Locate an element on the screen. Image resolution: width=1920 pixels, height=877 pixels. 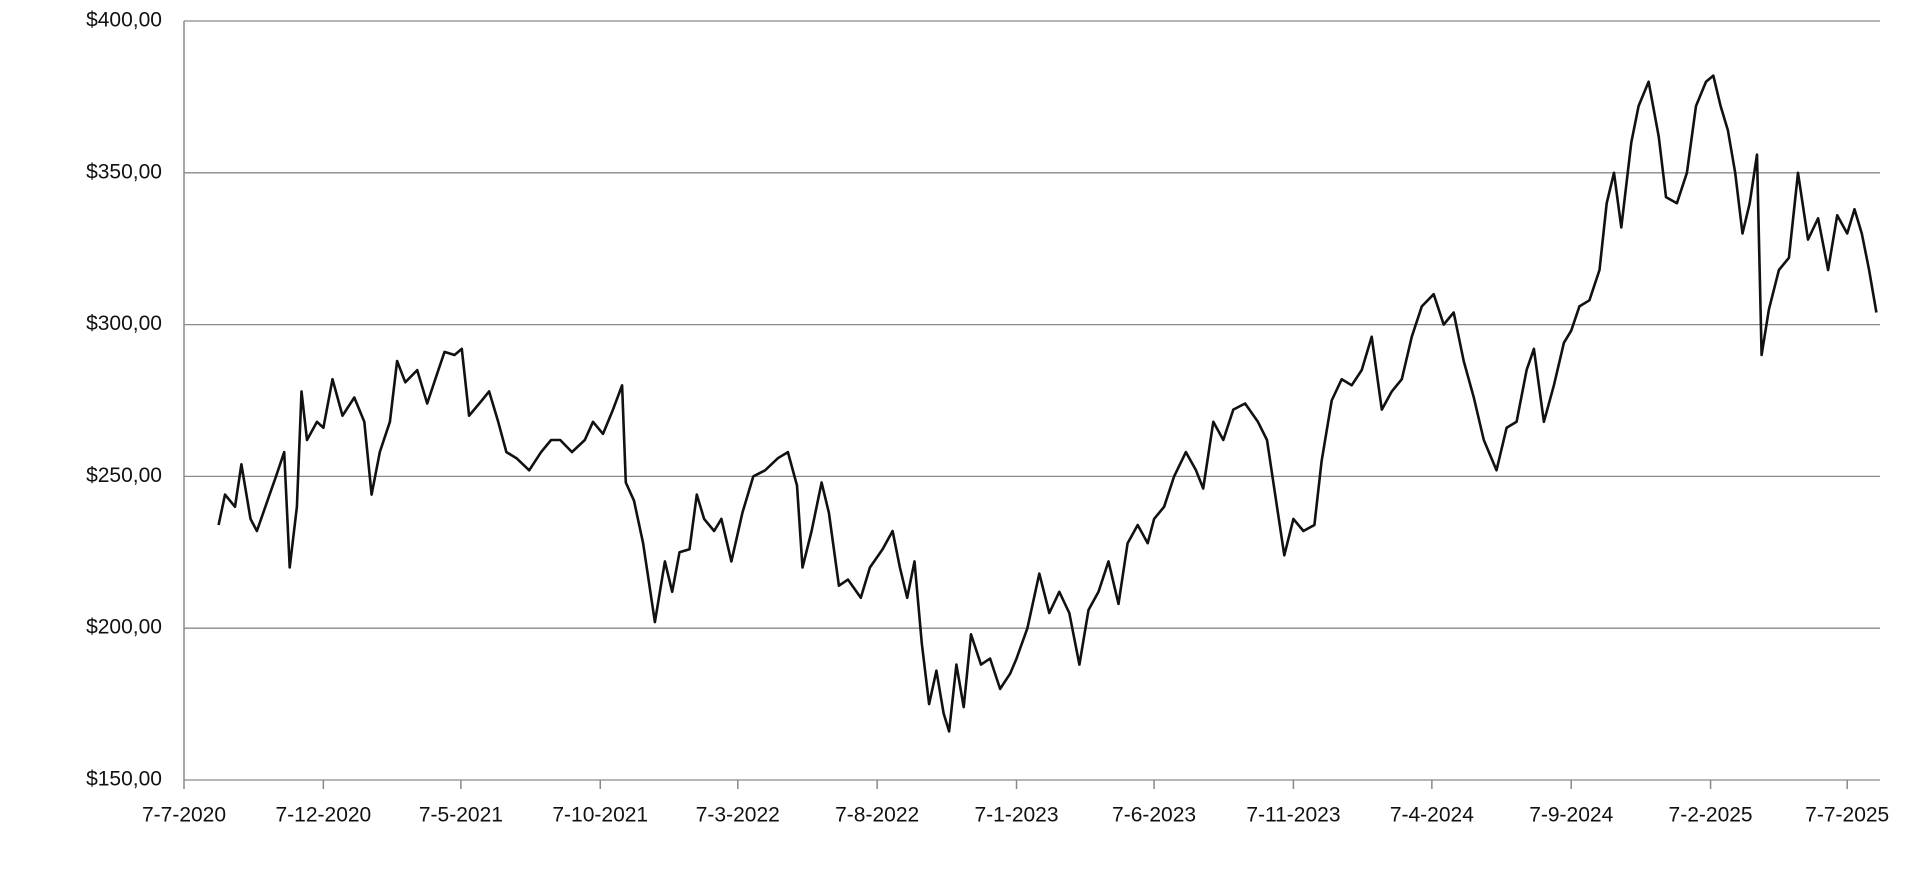
x-tick-label: 7-8-2022 is located at coordinates (877, 815).